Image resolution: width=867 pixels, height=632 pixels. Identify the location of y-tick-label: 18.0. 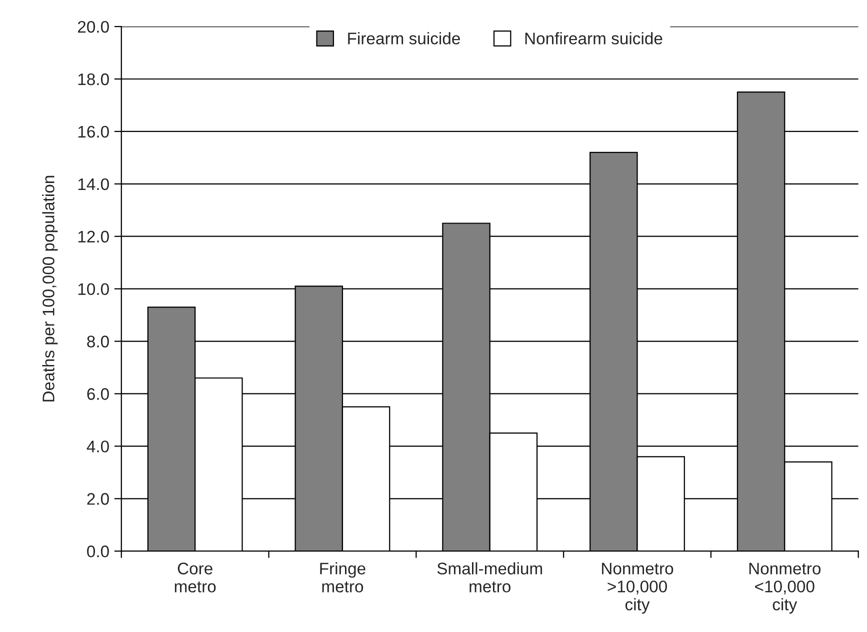
(93, 79).